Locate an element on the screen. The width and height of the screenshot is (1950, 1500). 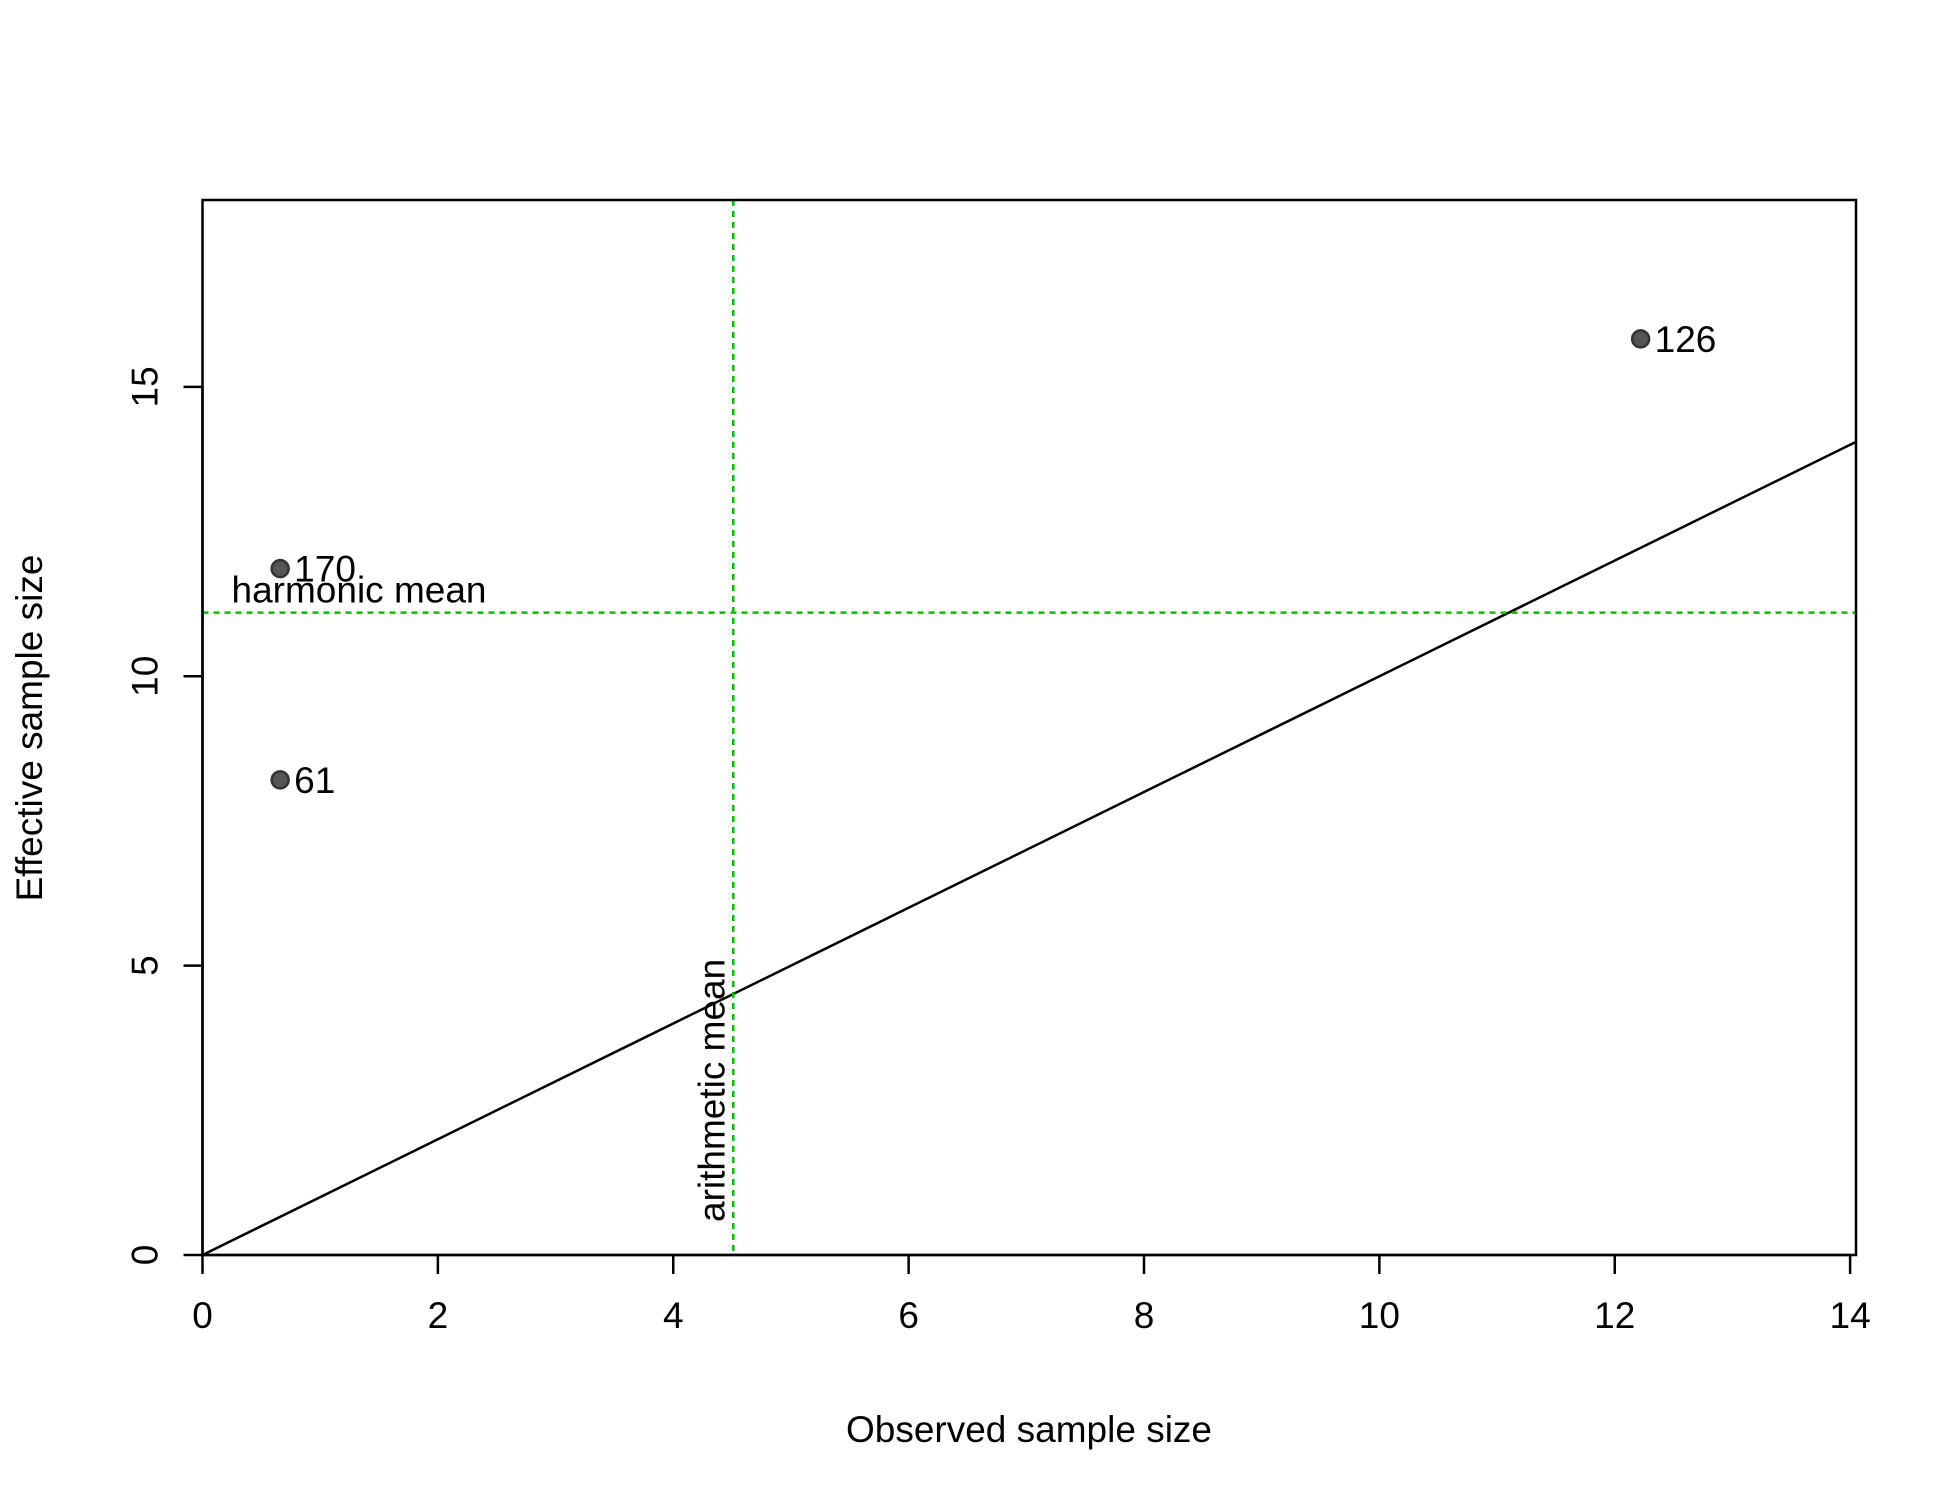
x-tick-label: 14 is located at coordinates (1850, 1315).